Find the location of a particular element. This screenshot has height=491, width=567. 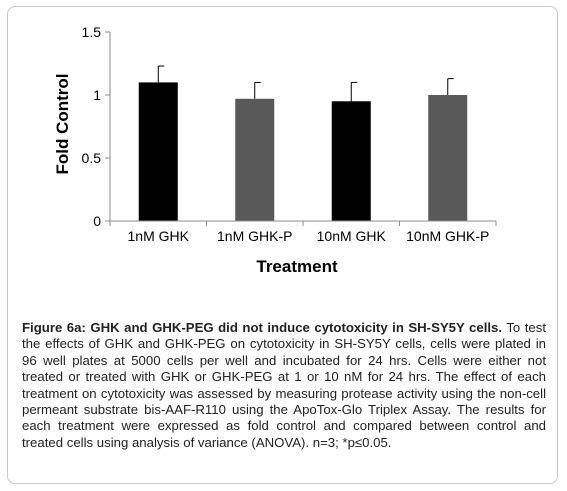

y-tick-label: 0 is located at coordinates (97, 221).